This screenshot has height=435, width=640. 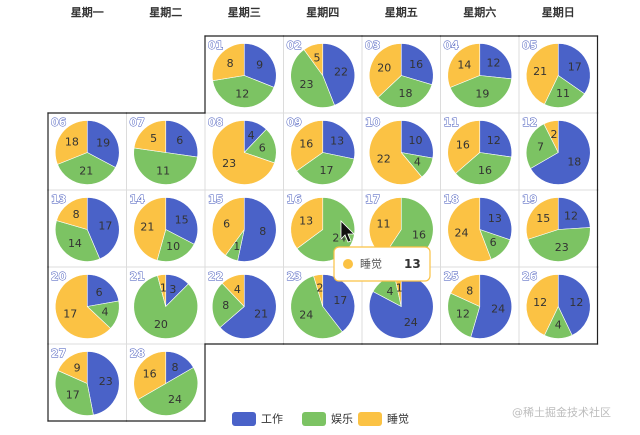 I want to click on day-cell: 09 13 17 16, so click(x=320, y=150).